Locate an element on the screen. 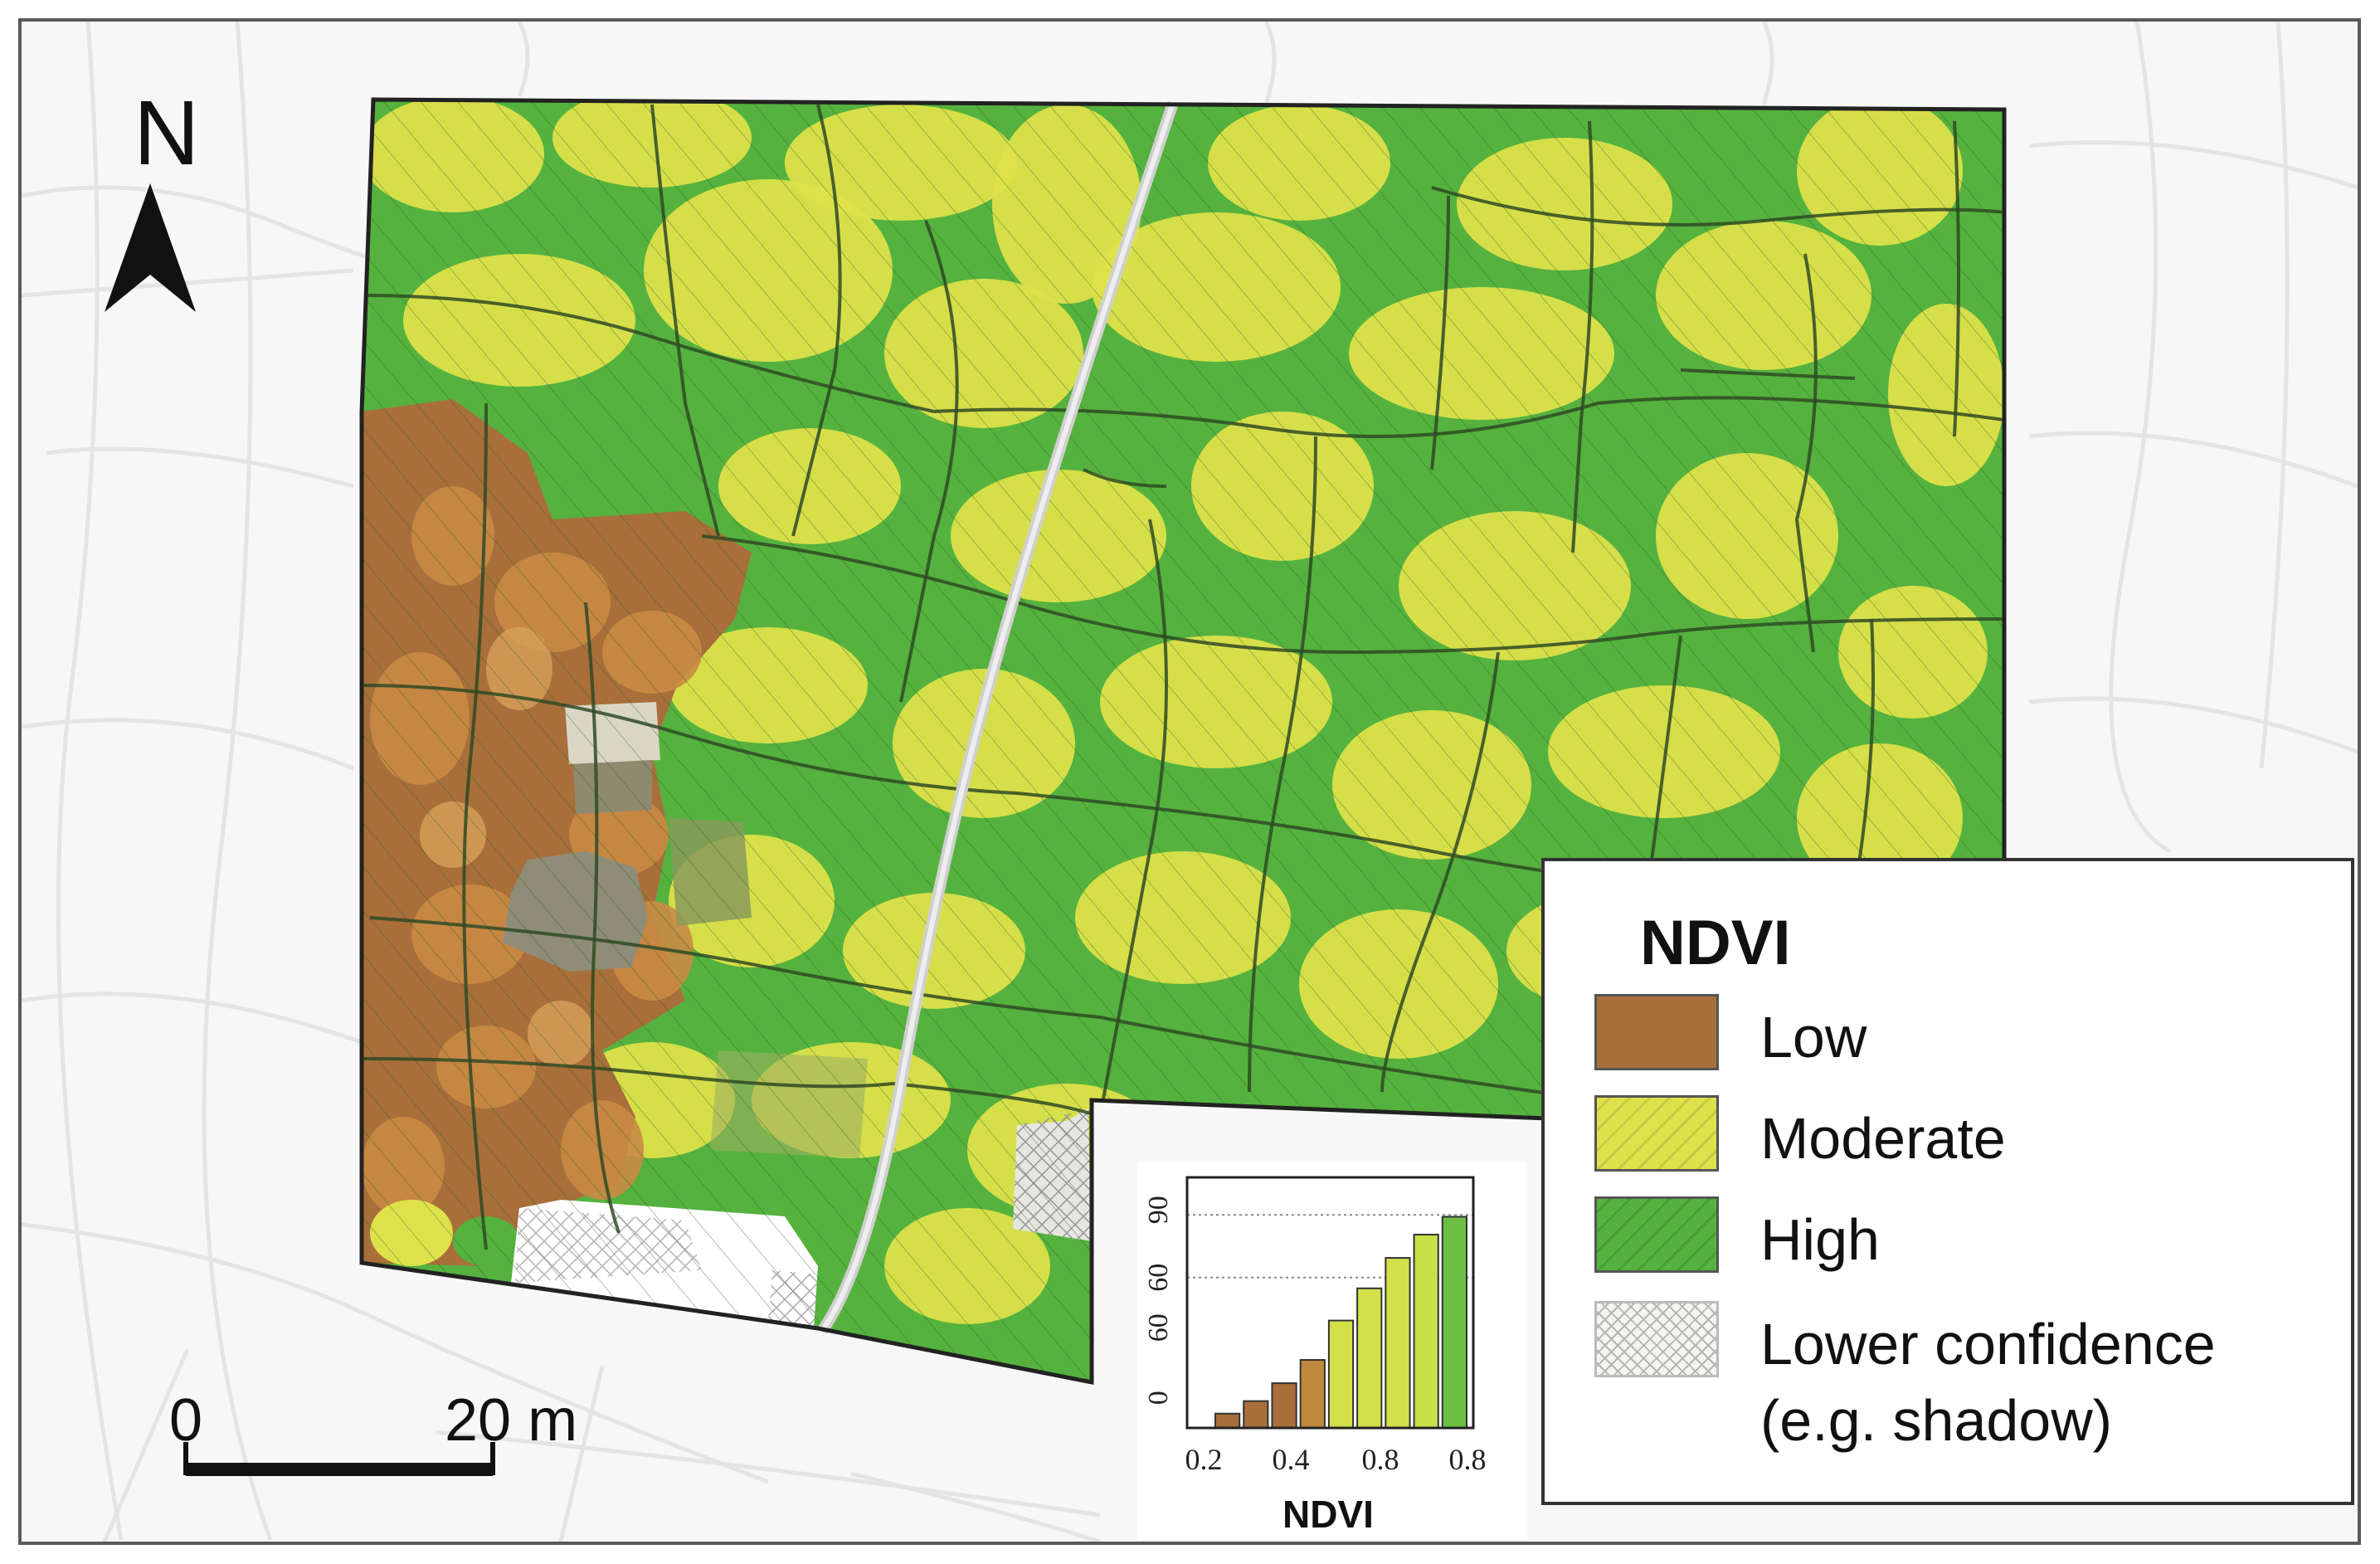  legend-label-lower-confidence-line2: (e.g. shadow) is located at coordinates (1936, 1421).